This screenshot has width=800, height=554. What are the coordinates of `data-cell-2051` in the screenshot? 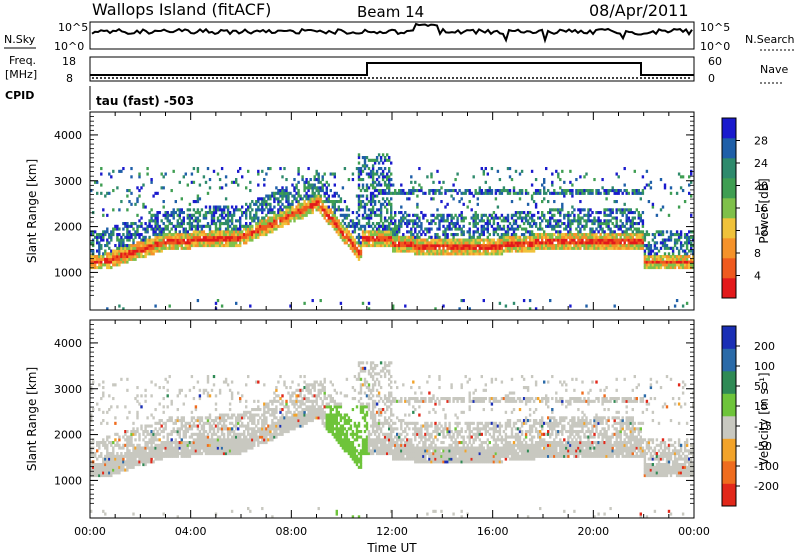 It's located at (415, 237).